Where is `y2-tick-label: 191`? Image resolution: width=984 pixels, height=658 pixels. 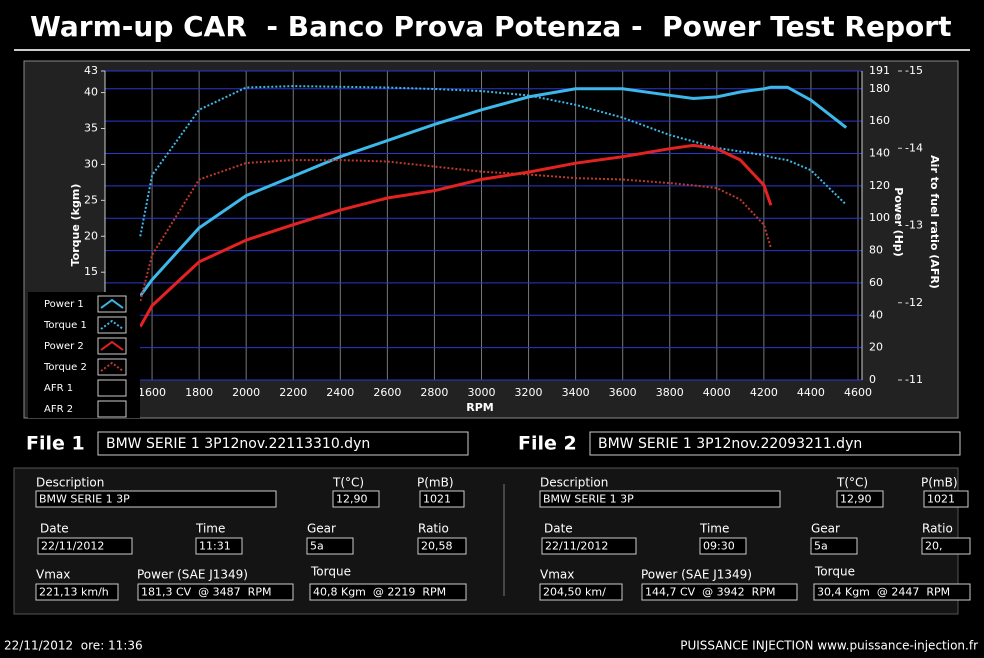 y2-tick-label: 191 is located at coordinates (879, 70).